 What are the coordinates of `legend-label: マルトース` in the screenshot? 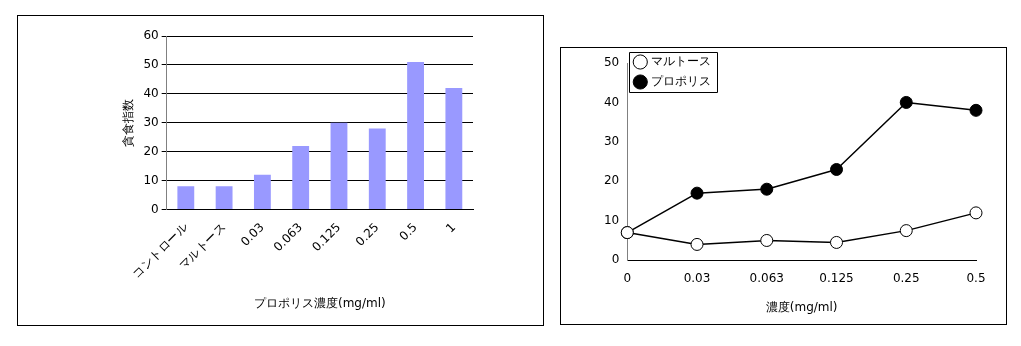 It's located at (681, 61).